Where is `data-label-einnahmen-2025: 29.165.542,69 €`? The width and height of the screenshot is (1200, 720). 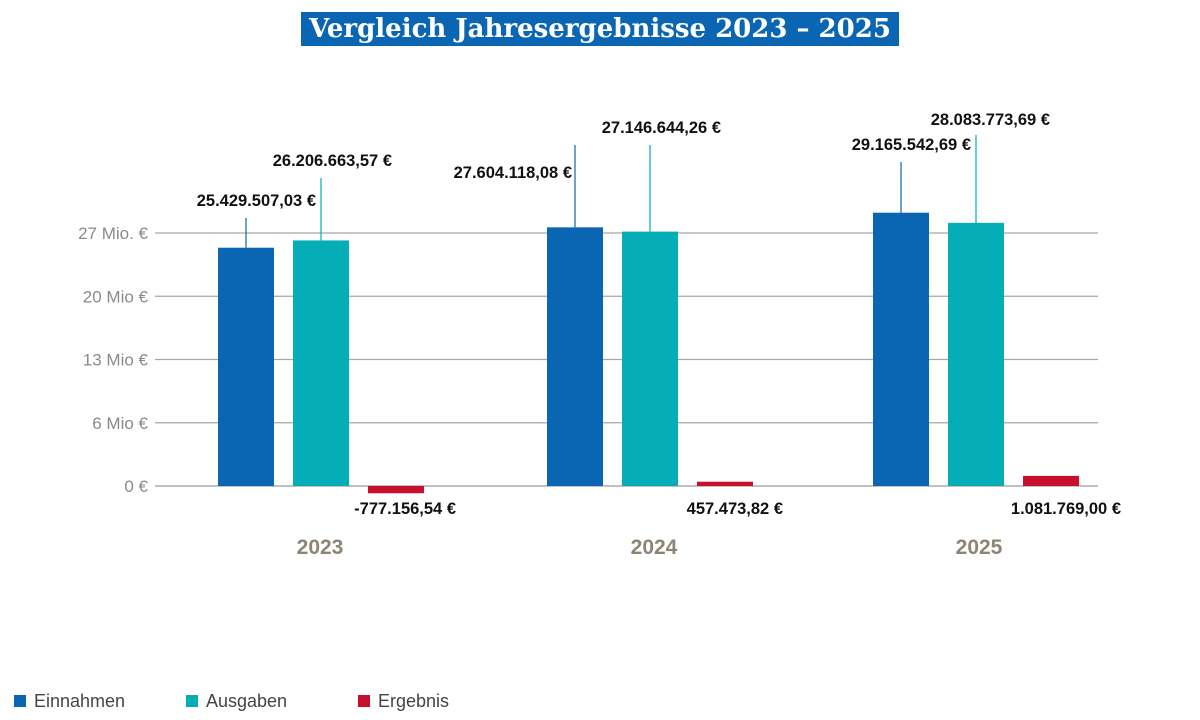
data-label-einnahmen-2025: 29.165.542,69 € is located at coordinates (911, 145).